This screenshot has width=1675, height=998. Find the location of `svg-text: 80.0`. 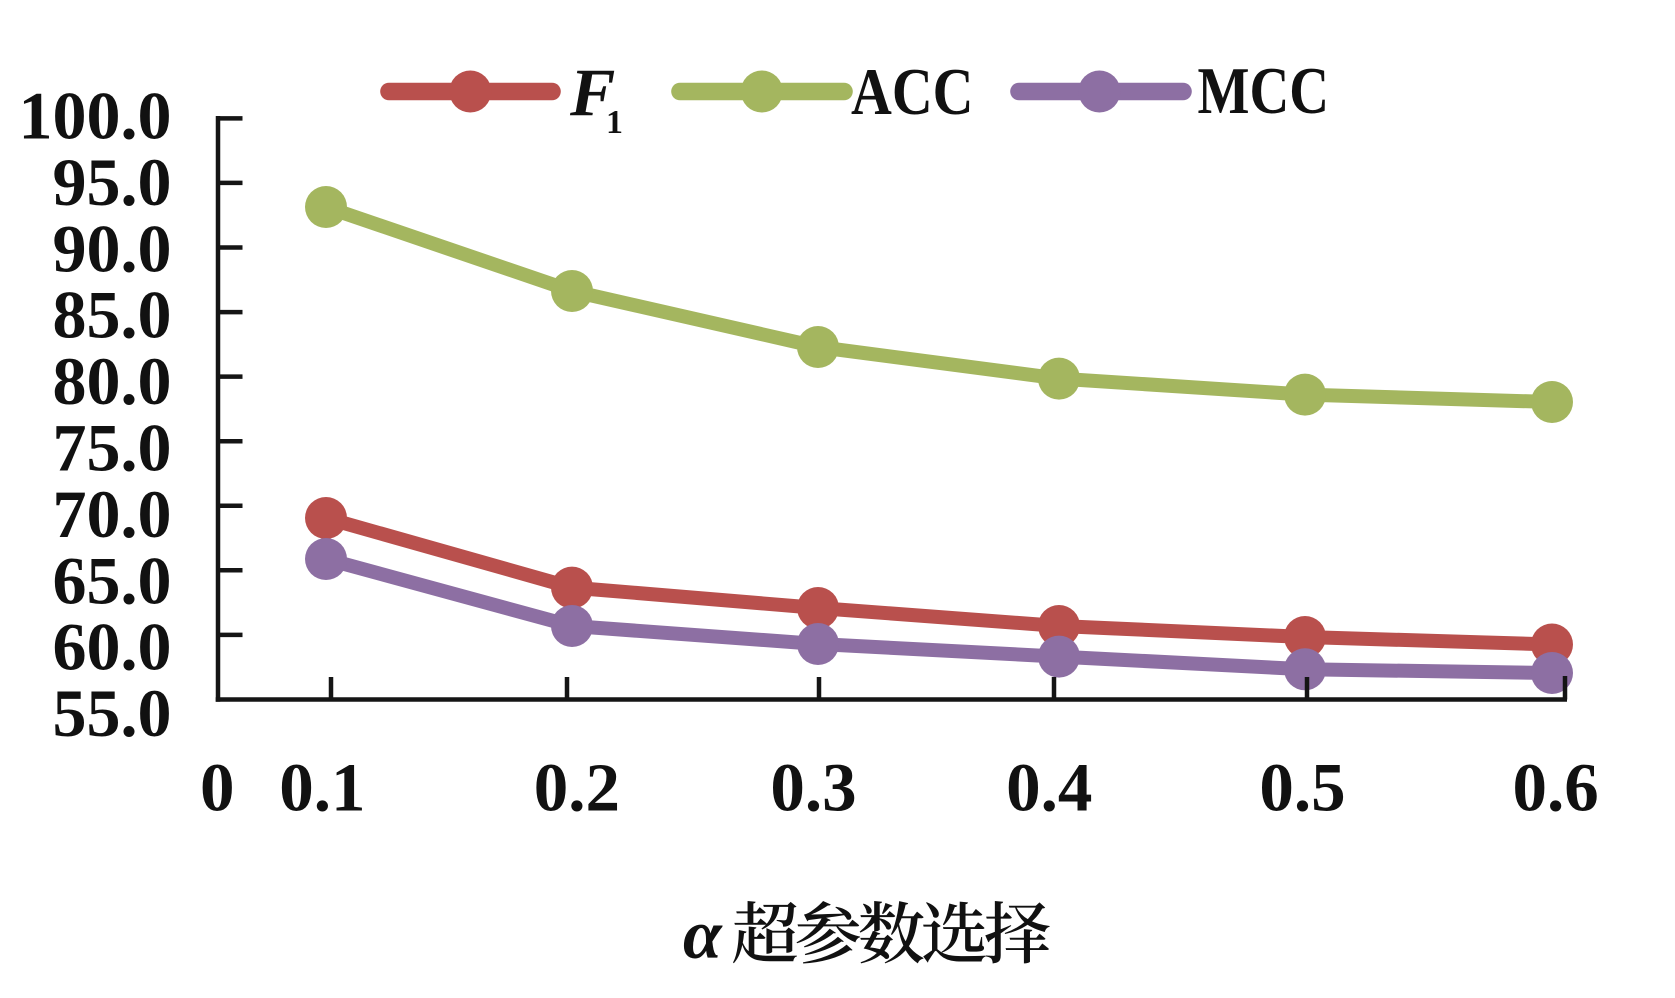

svg-text: 80.0 is located at coordinates (112, 381).